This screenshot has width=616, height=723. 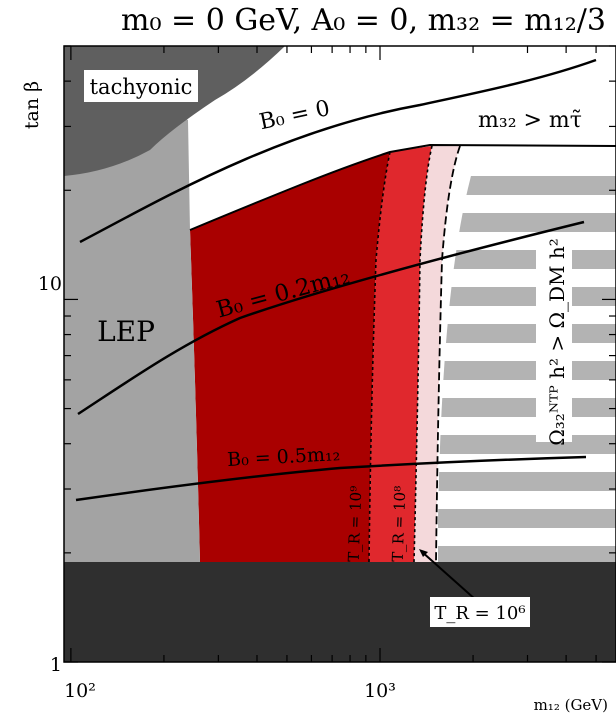 What do you see at coordinates (402, 187) in the screenshot?
I see `stau-boundary-line` at bounding box center [402, 187].